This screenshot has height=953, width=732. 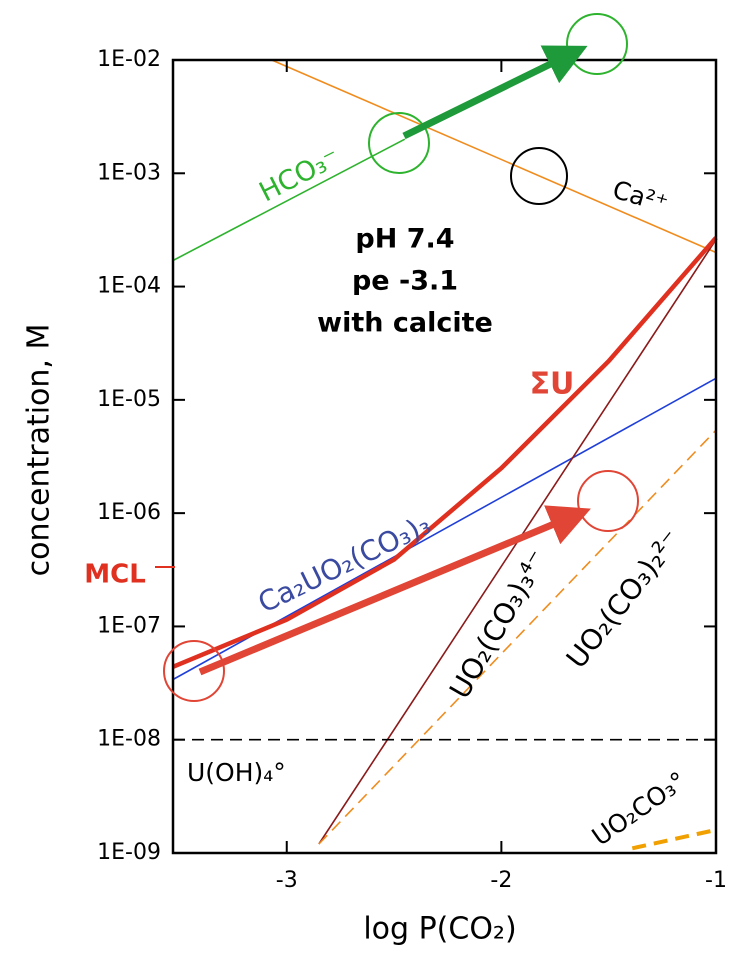 I want to click on annotation: pe -3.1, so click(x=405, y=281).